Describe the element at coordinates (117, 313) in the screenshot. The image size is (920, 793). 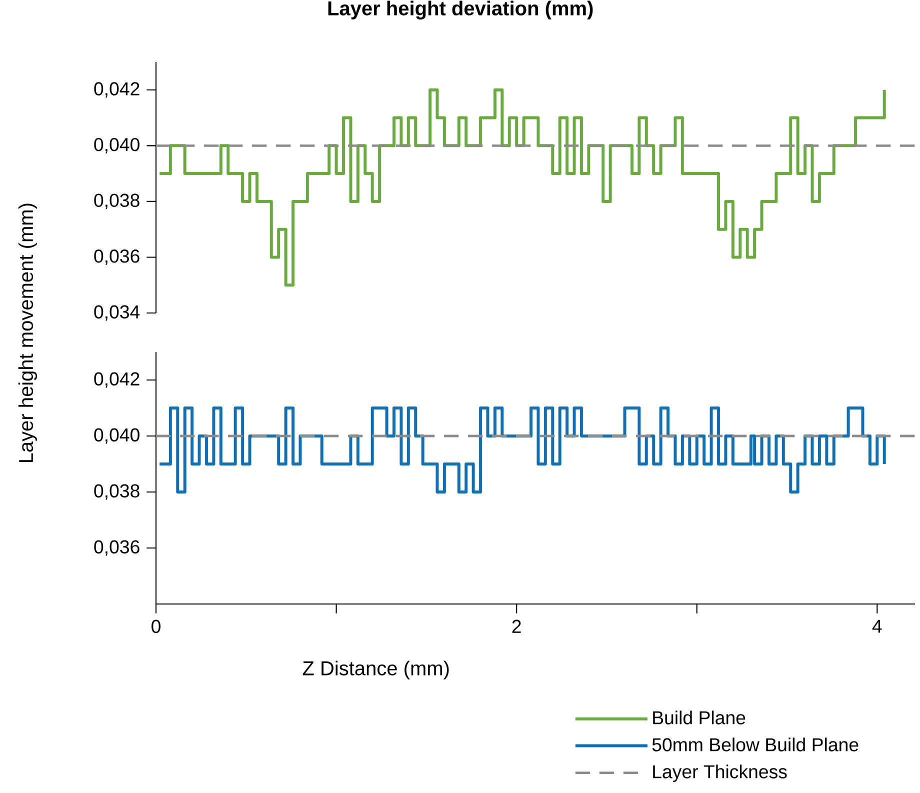
I see `y-tick-label: 0,034` at that location.